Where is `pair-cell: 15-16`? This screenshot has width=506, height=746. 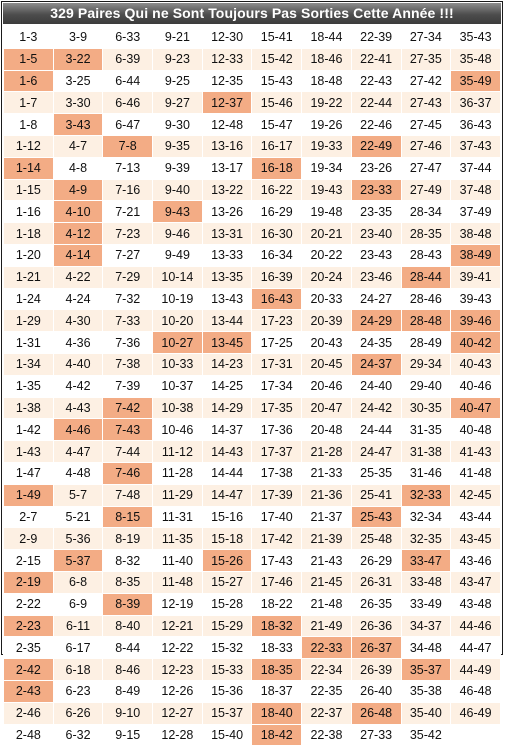 pair-cell: 15-16 is located at coordinates (227, 517).